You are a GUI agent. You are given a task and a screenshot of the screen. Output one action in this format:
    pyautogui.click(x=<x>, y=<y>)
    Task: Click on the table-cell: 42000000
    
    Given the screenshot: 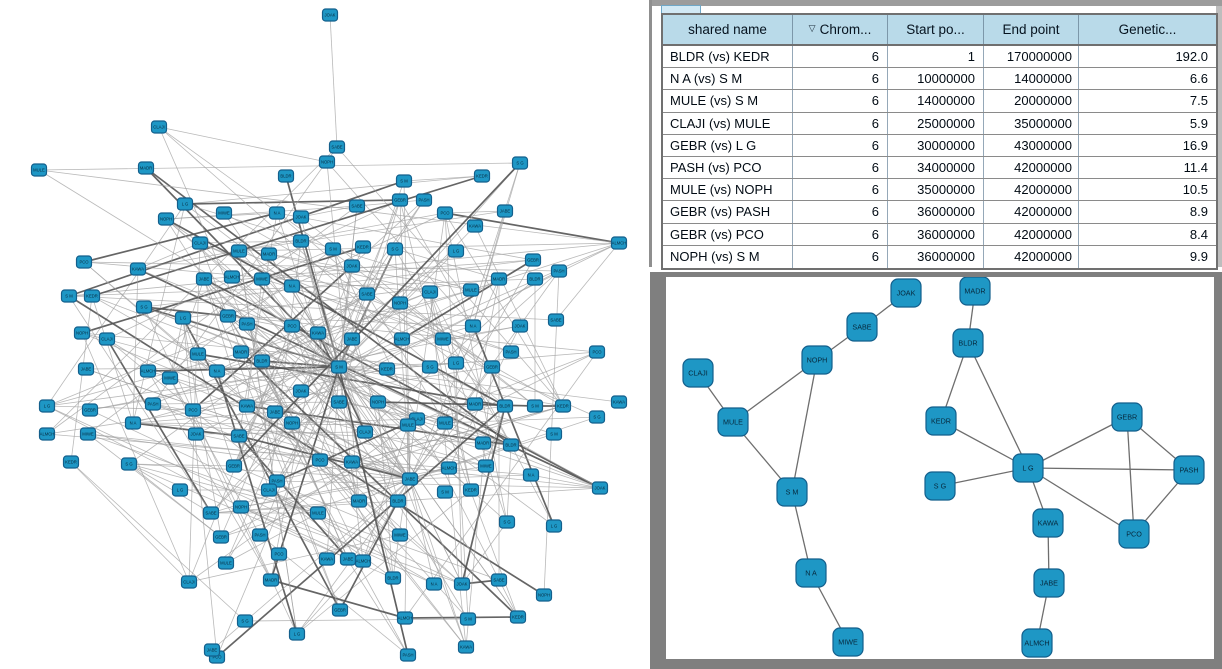 What is the action you would take?
    pyautogui.click(x=1031, y=234)
    